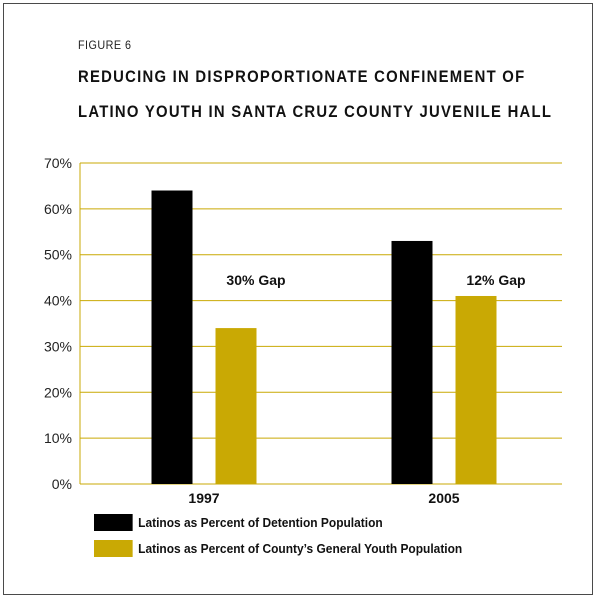  Describe the element at coordinates (495, 280) in the screenshot. I see `gap-annotation: 12% Gap` at that location.